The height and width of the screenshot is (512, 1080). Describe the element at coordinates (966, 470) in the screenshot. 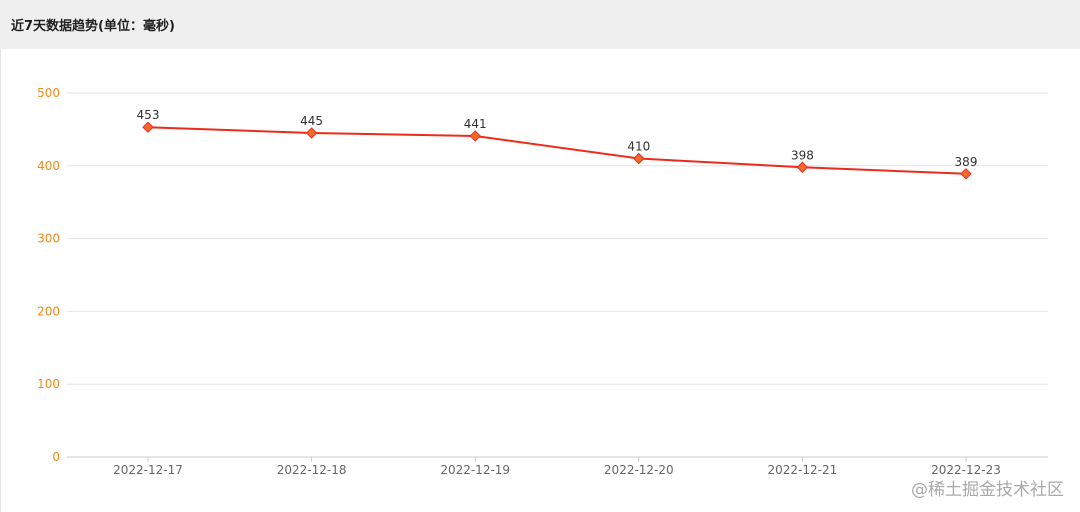

I see `x-tick-label: 2022-12-23` at that location.